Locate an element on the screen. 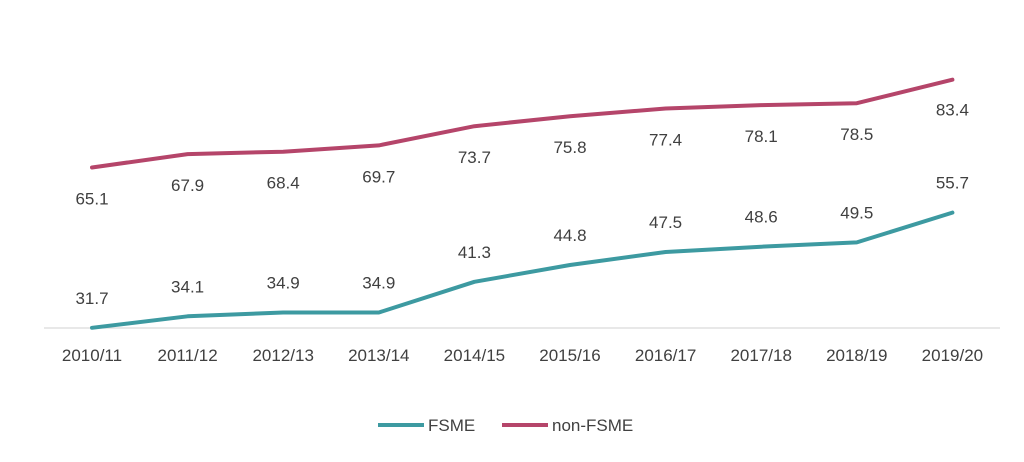  data-label-non-fsme: 75.8 is located at coordinates (569, 147).